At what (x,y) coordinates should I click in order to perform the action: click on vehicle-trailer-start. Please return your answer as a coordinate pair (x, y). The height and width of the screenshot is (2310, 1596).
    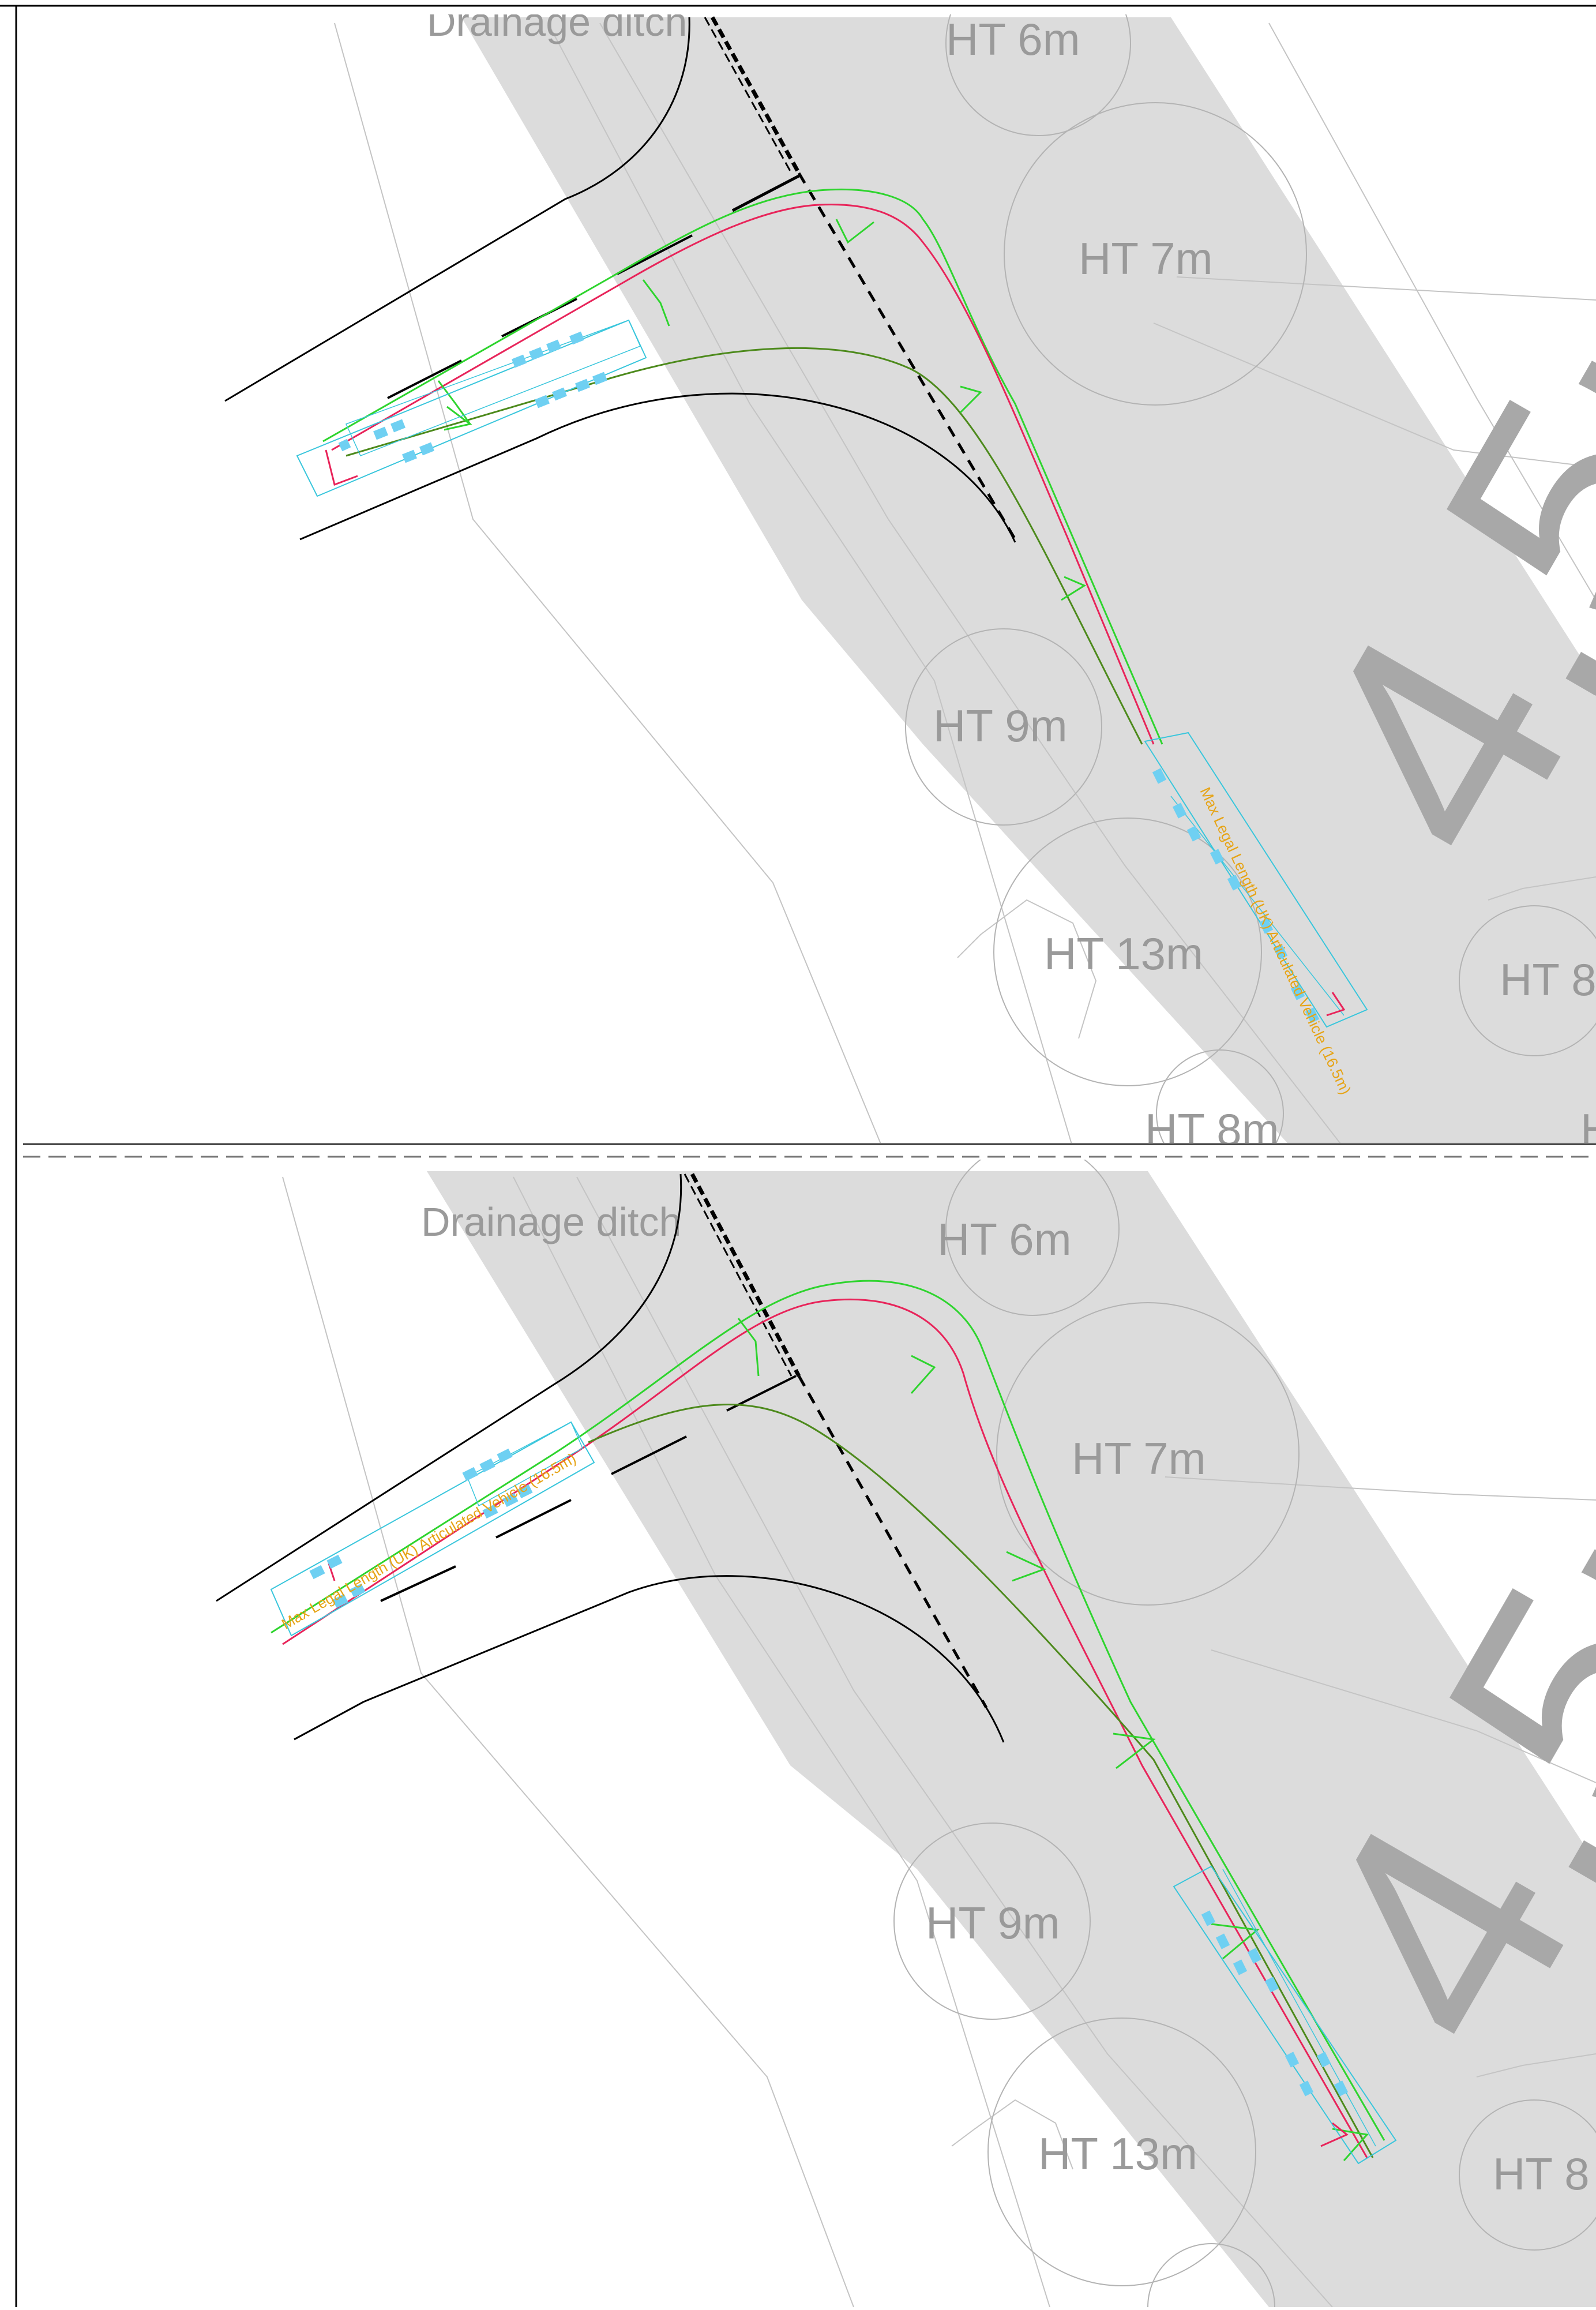
    Looking at the image, I should click on (471, 408).